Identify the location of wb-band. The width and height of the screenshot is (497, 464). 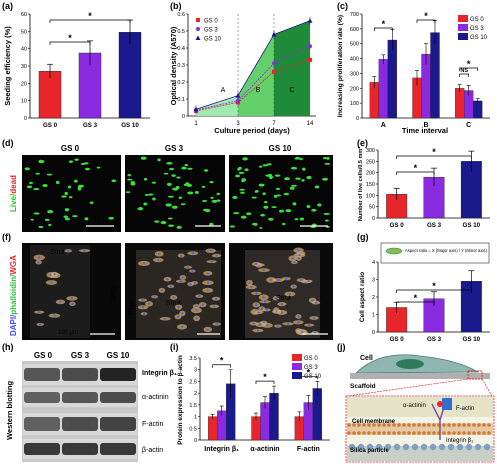
(42, 424).